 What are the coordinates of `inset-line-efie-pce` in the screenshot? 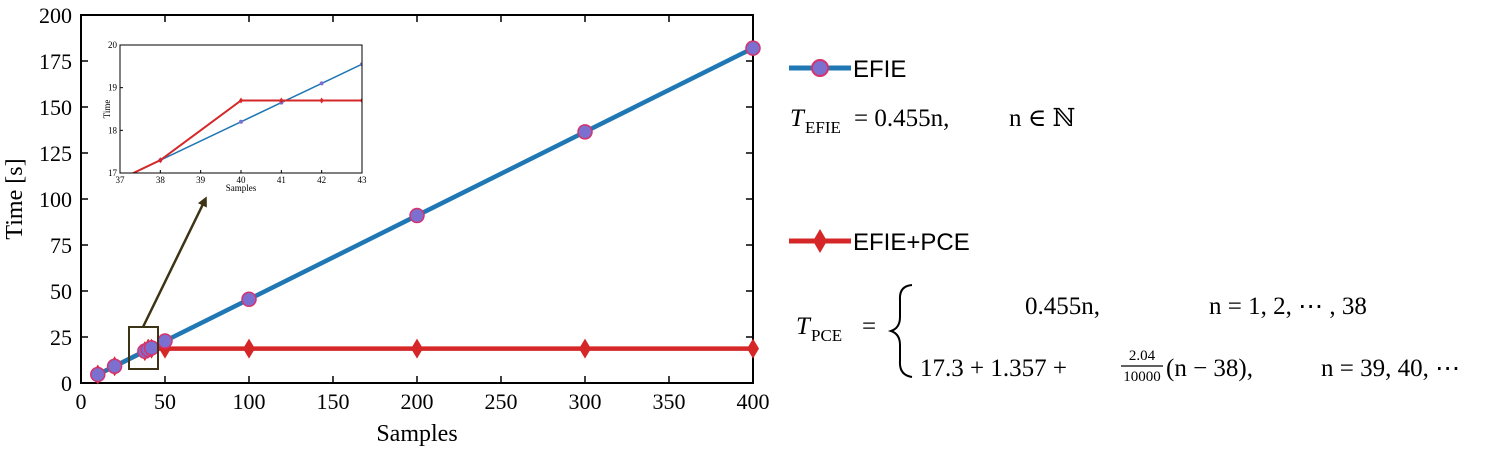 It's located at (246, 136).